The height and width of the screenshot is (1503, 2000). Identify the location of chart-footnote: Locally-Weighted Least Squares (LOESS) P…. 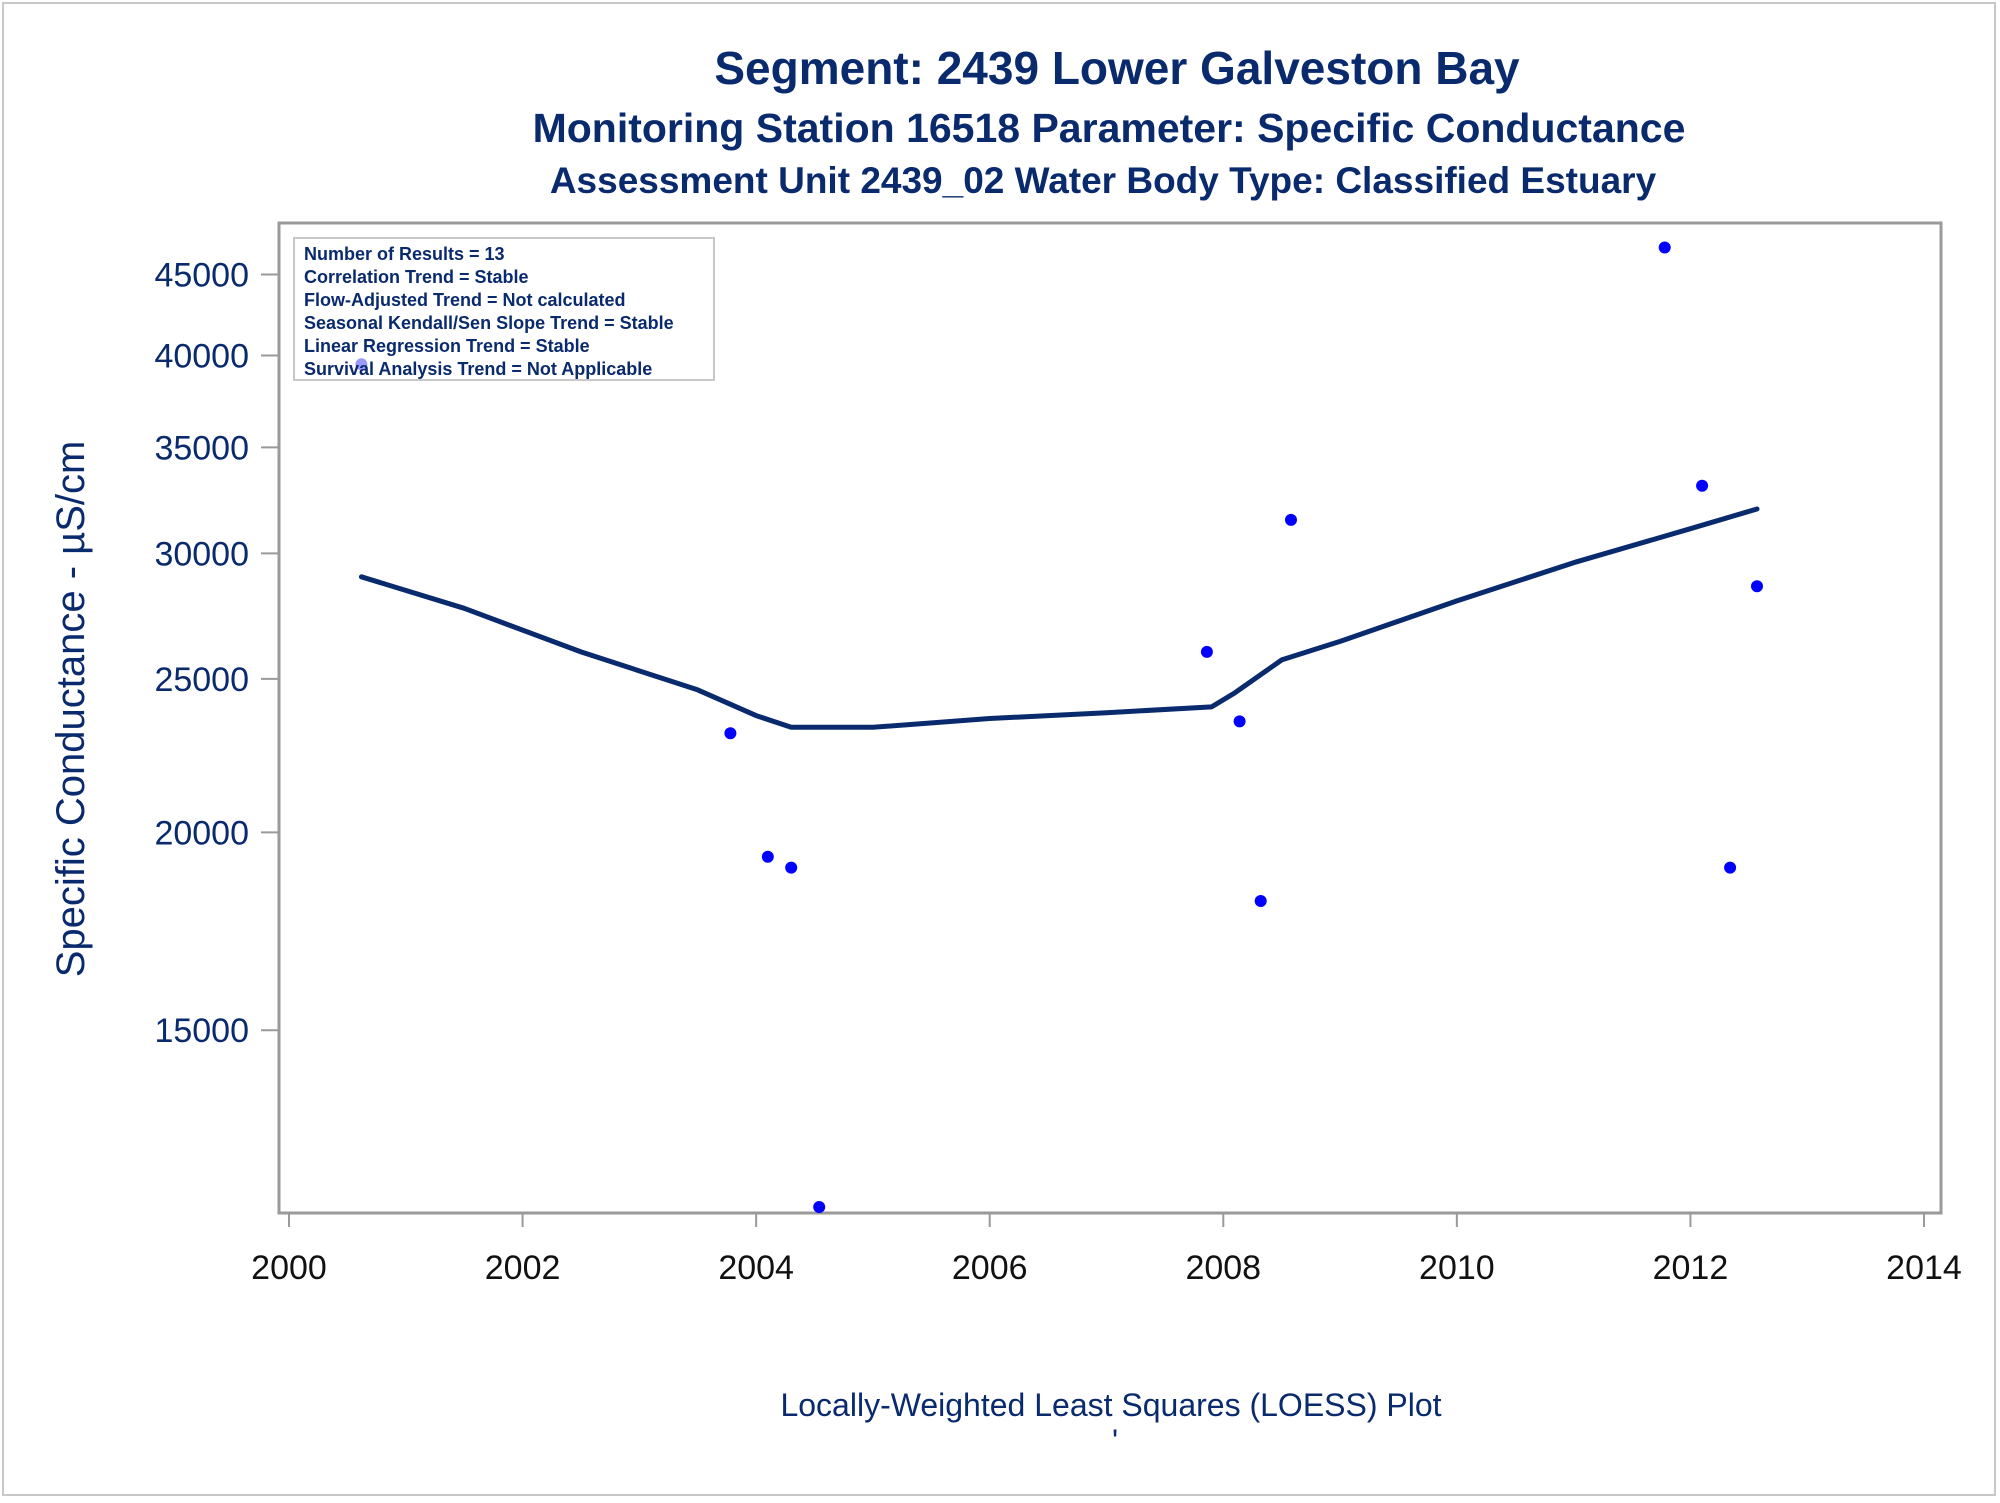
(1110, 1405).